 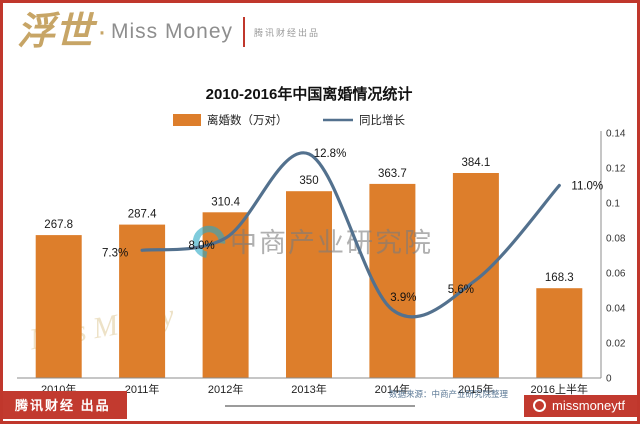 I want to click on right-axis-tick-label: 0.1, so click(x=613, y=204).